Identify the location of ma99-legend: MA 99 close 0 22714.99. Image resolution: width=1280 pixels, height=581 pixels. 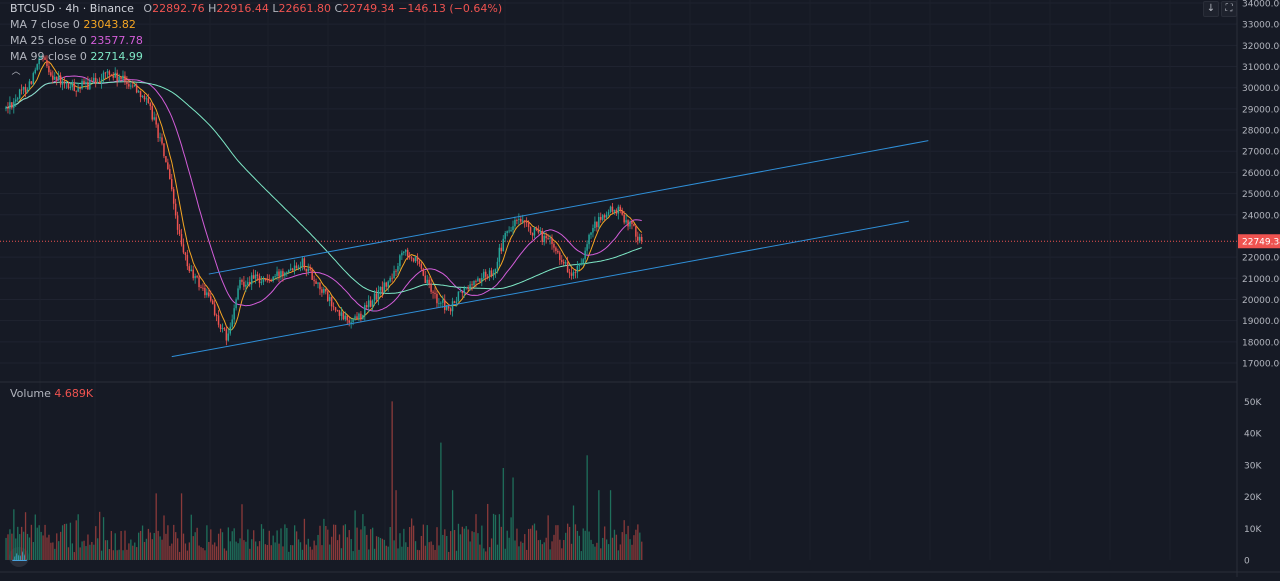
(76, 57).